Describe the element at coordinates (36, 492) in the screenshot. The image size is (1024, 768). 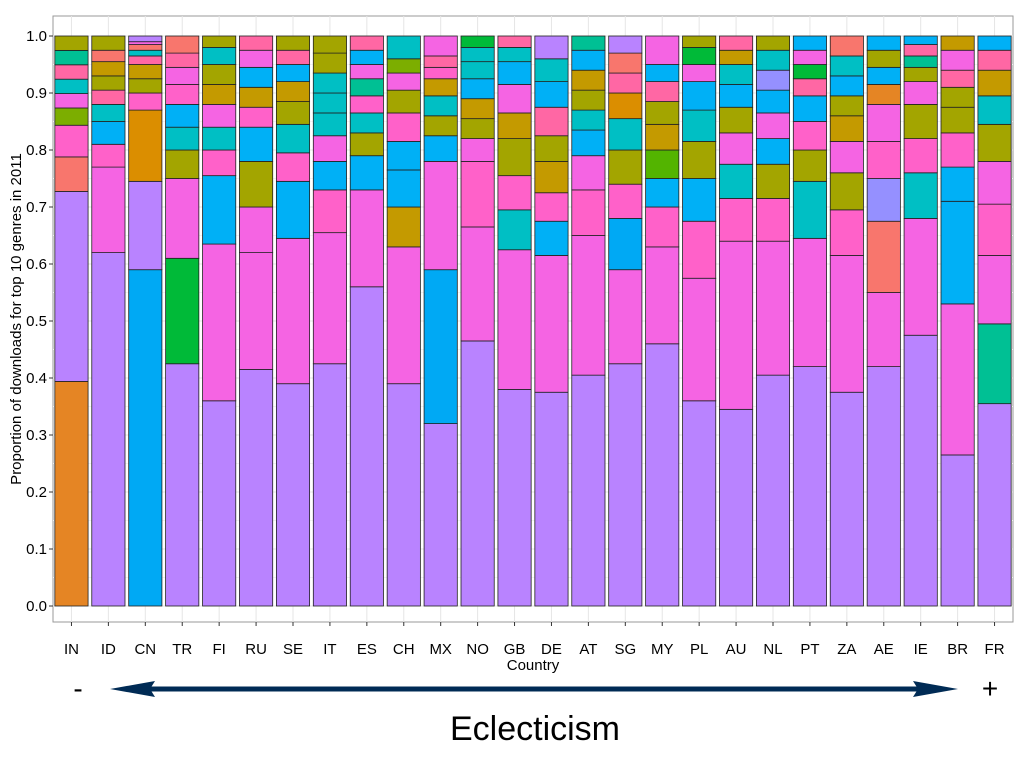
I see `y-tick-label: 0.2` at that location.